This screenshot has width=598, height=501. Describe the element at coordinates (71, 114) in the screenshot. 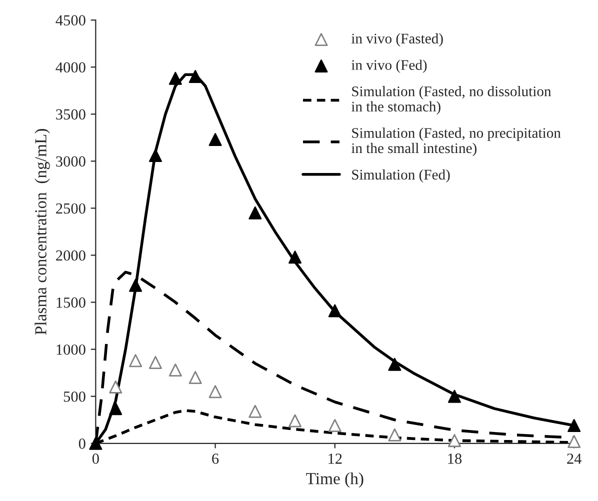

I see `y-tick-label: 3500` at that location.